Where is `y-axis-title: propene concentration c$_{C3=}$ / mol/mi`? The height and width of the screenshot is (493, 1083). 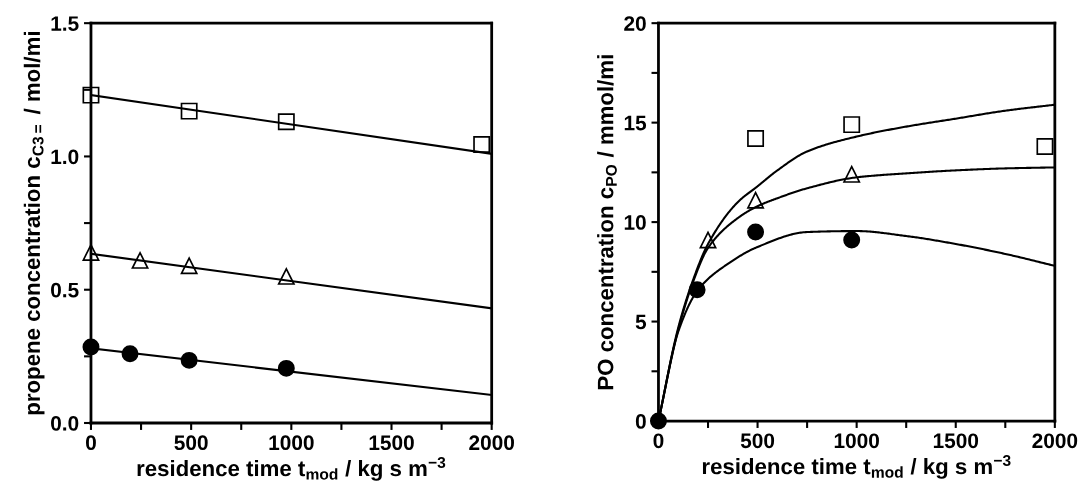
y-axis-title: propene concentration c$_{C3=}$ / mol/mi is located at coordinates (34, 223).